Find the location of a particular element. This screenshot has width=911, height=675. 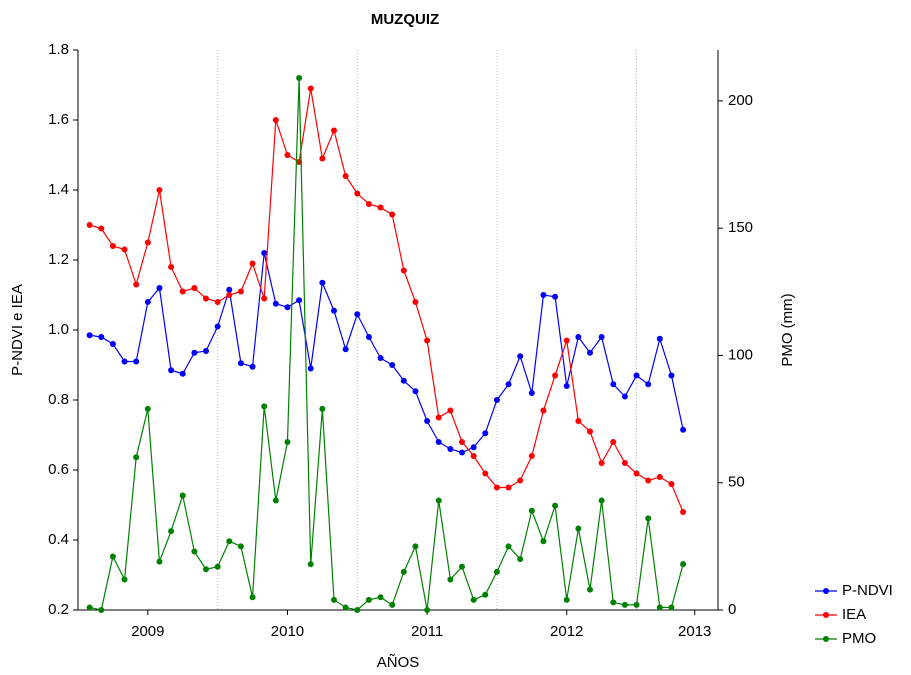

y-tick-label: 0.8 is located at coordinates (58, 399).